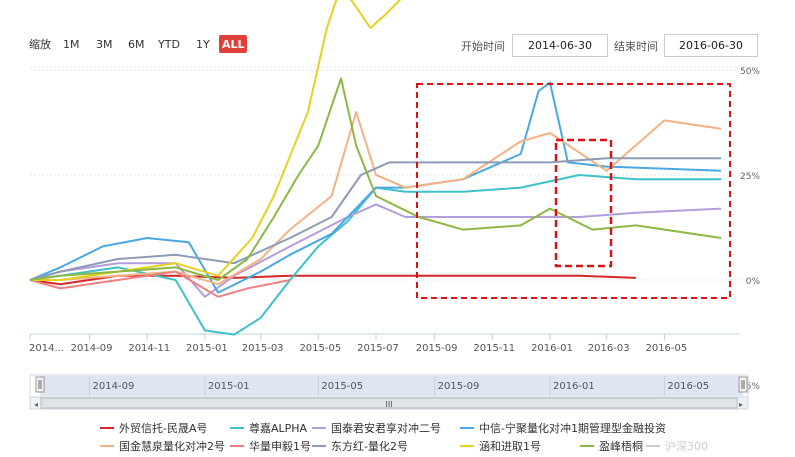 The height and width of the screenshot is (457, 795). I want to click on legend-item: 沪深300, so click(677, 446).